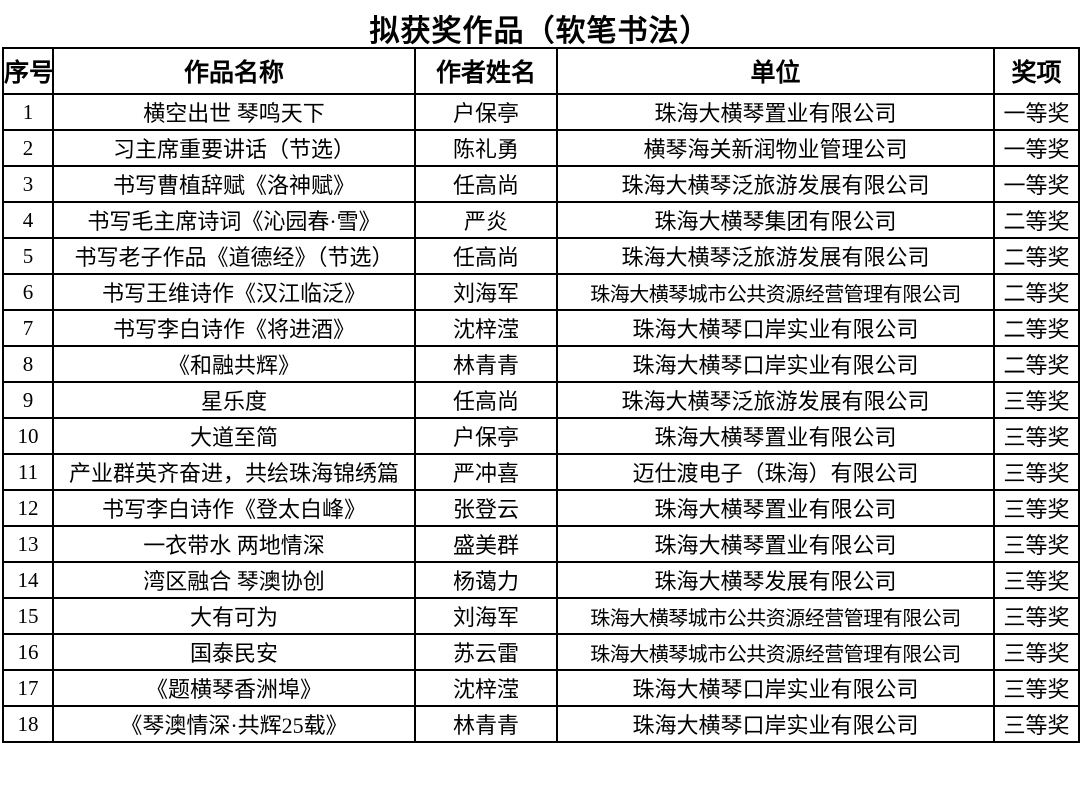 The image size is (1080, 800). I want to click on cell-no: 4, so click(28, 220).